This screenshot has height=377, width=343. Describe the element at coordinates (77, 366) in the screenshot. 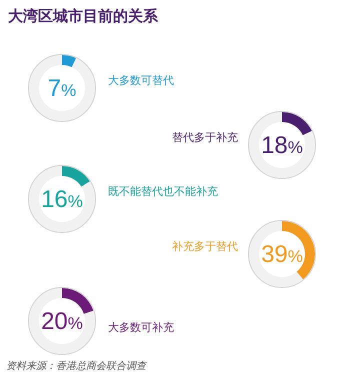

I see `text: 资料来源：香港总商会联合调查` at that location.